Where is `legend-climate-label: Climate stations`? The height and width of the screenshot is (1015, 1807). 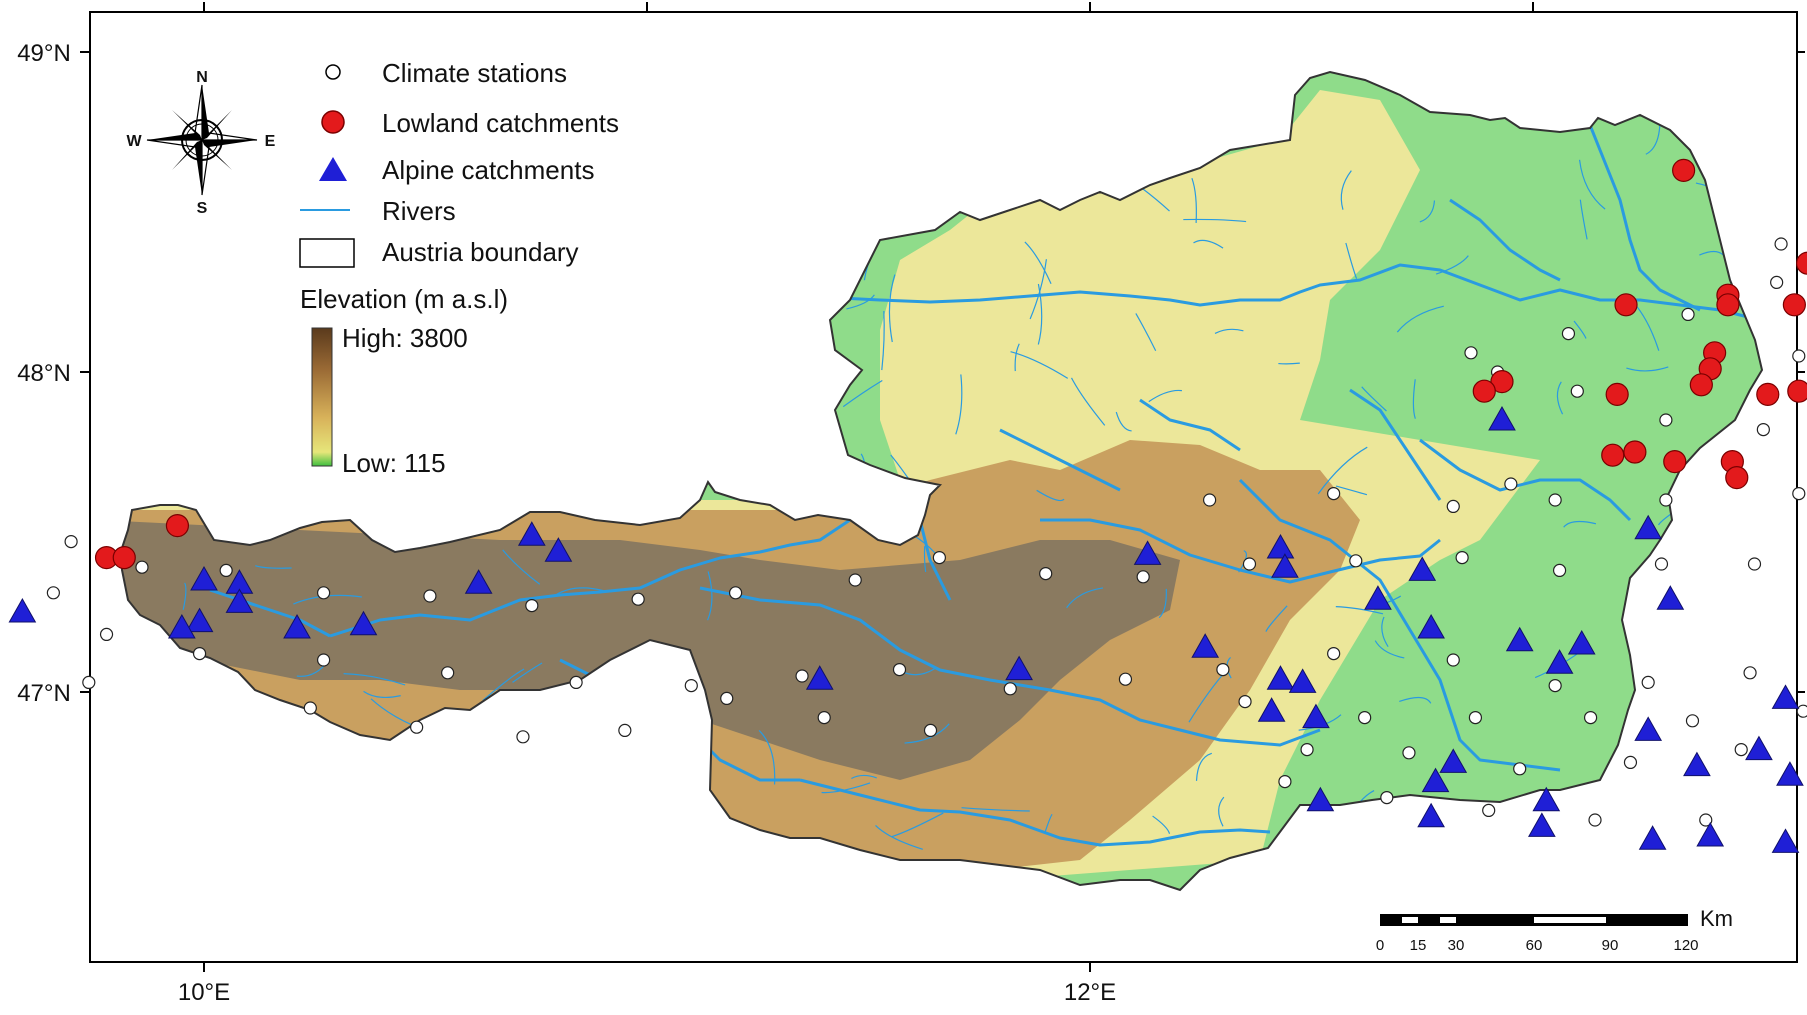 legend-climate-label: Climate stations is located at coordinates (474, 73).